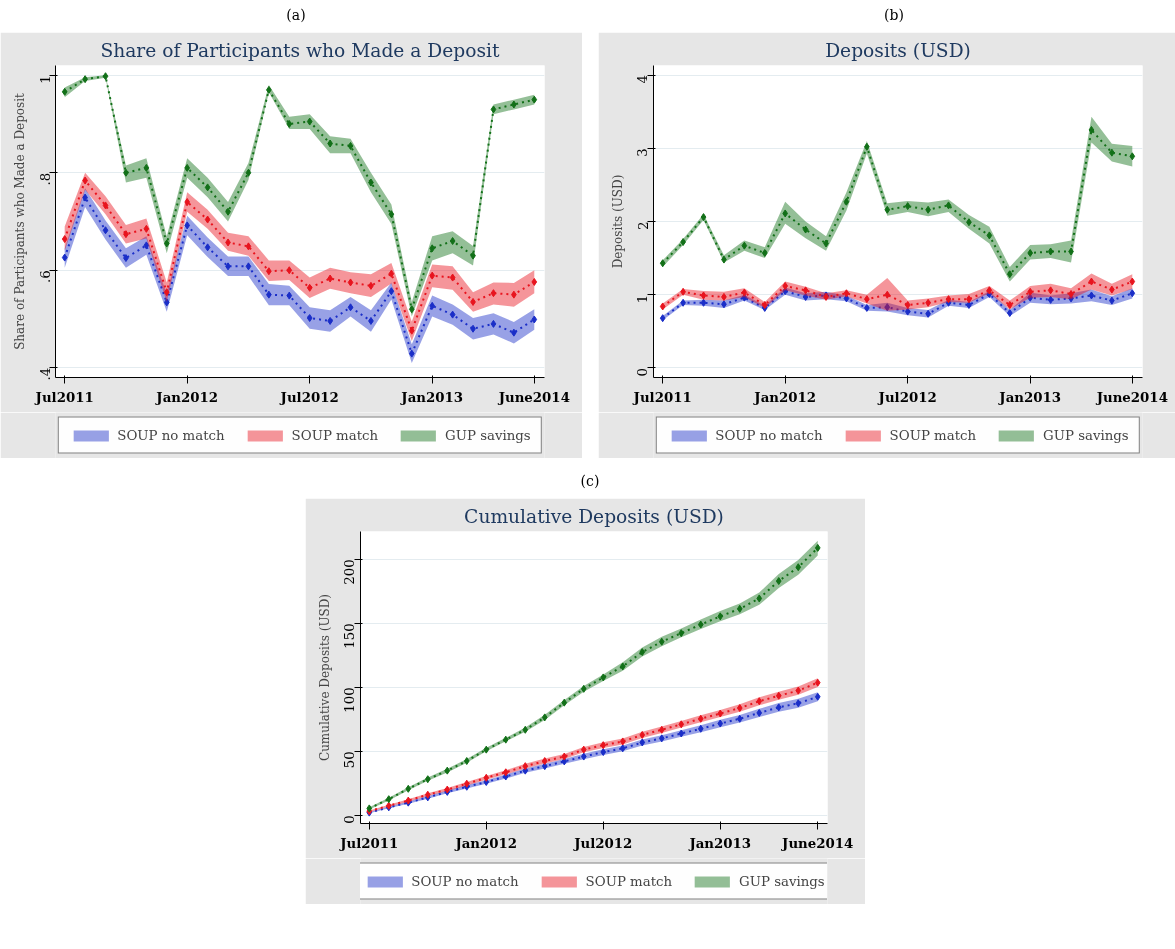  I want to click on y-tick-label: 200, so click(350, 572).